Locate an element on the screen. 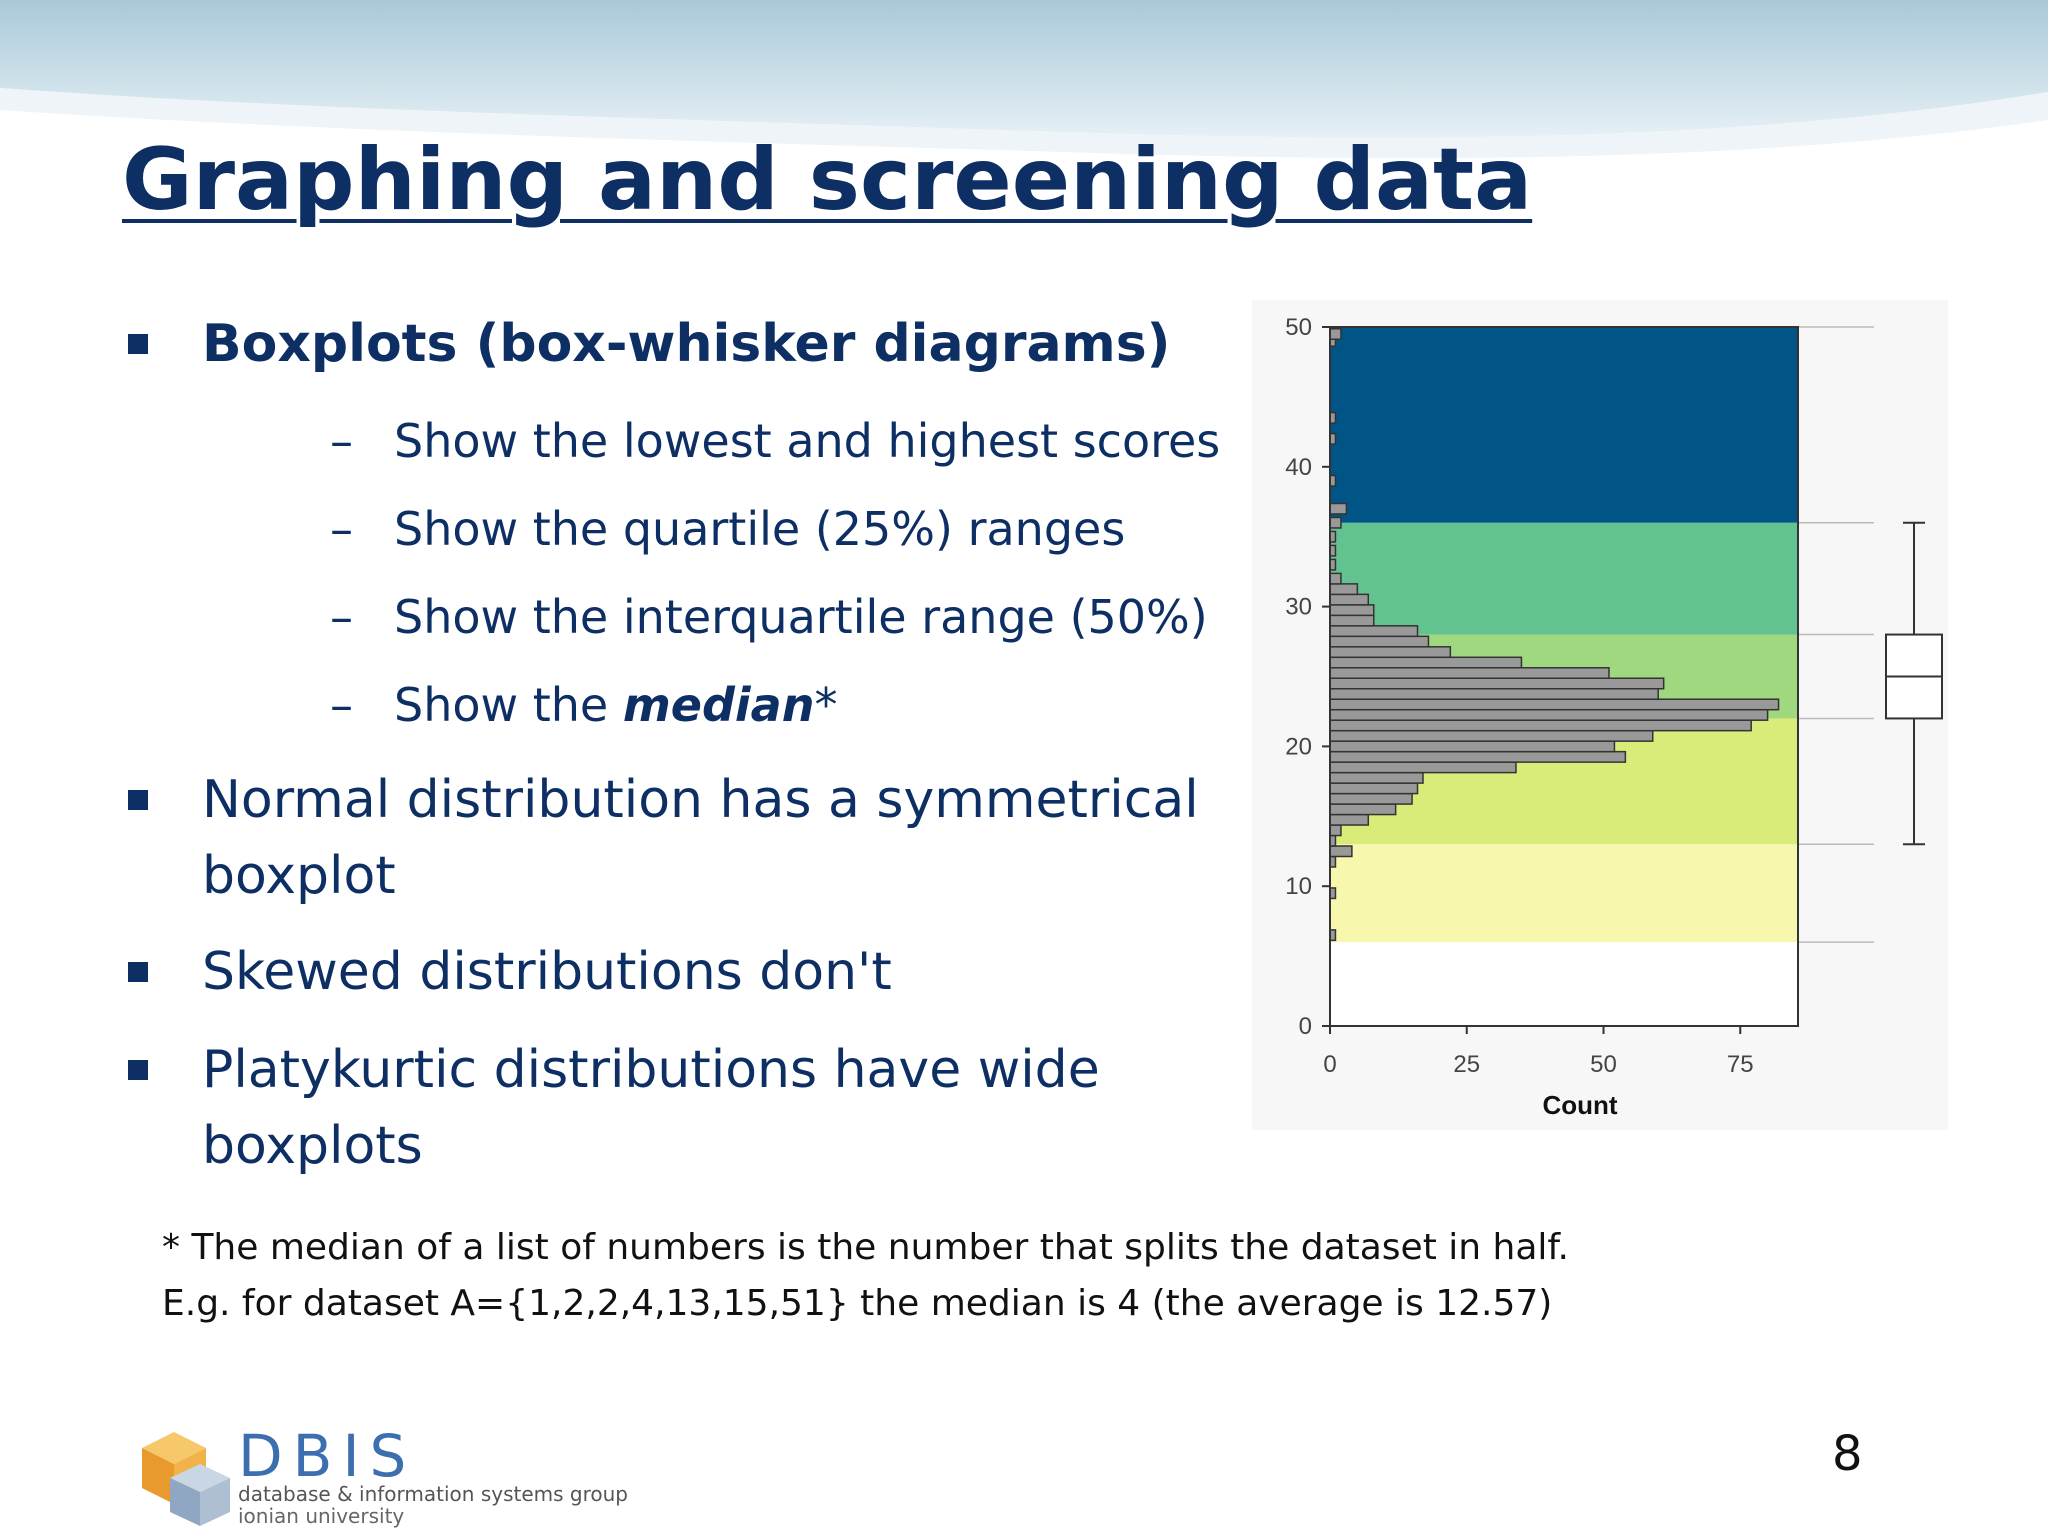 This screenshot has height=1536, width=2048. y-tick-label: 30 is located at coordinates (1298, 607).